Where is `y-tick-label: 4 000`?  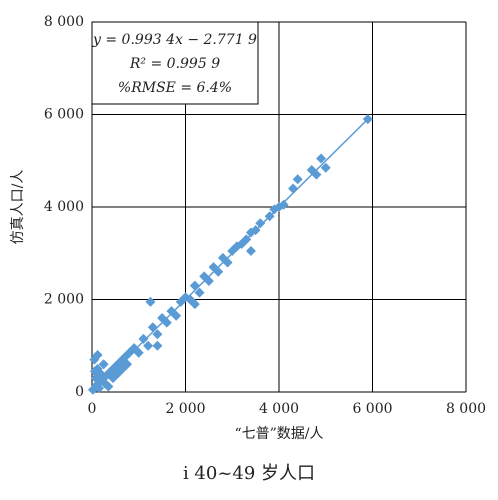 y-tick-label: 4 000 is located at coordinates (64, 207).